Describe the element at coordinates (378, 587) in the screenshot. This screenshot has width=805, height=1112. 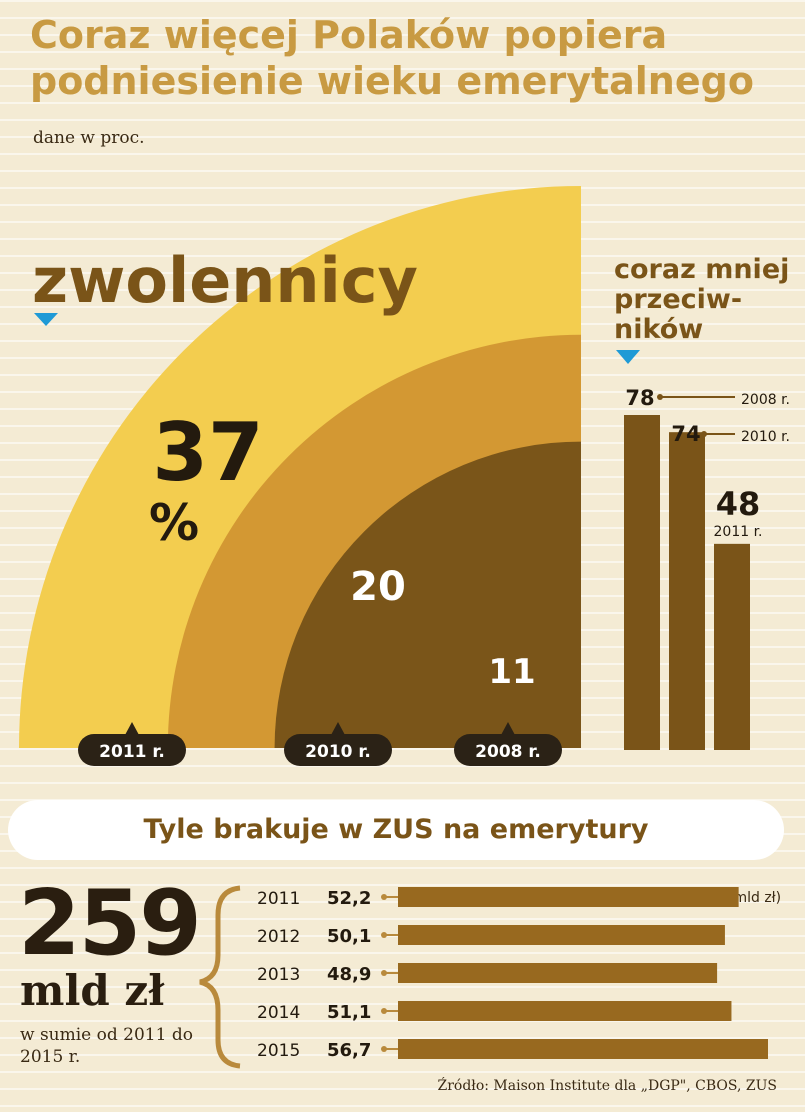
I see `supporters-value-2010: 20` at that location.